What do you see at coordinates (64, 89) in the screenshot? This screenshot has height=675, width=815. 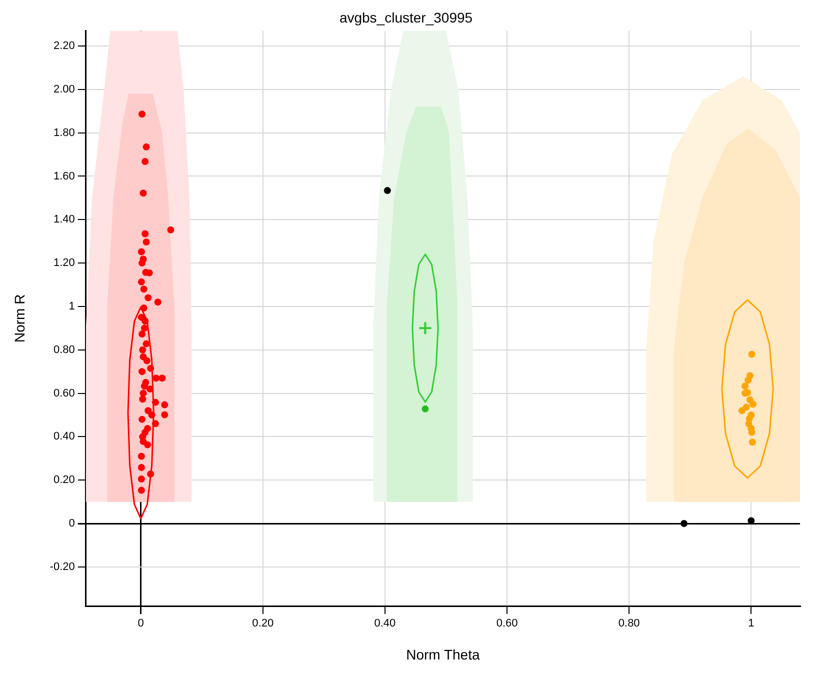 I see `y-tick-label: 2.00` at bounding box center [64, 89].